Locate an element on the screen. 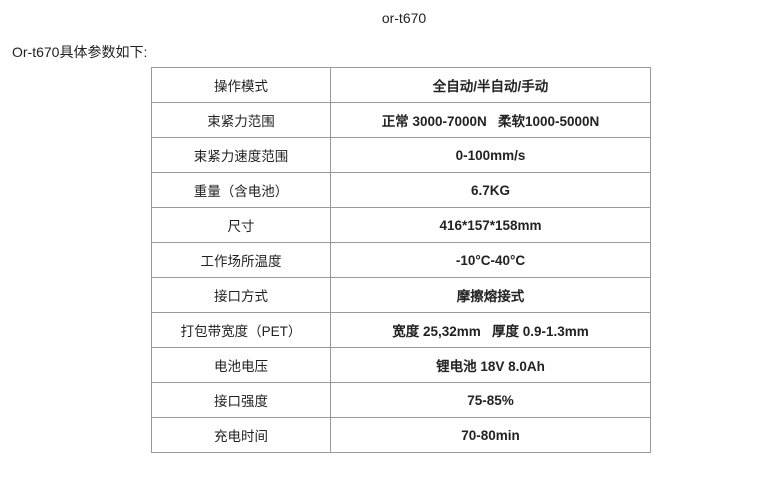 This screenshot has height=480, width=775. table-row: 束紧力范围 正常 3000-7000N 柔软1000-5000N is located at coordinates (401, 120).